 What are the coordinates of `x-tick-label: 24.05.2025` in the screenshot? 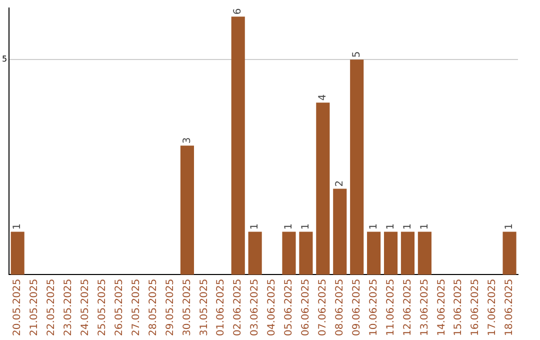 It's located at (86, 307).